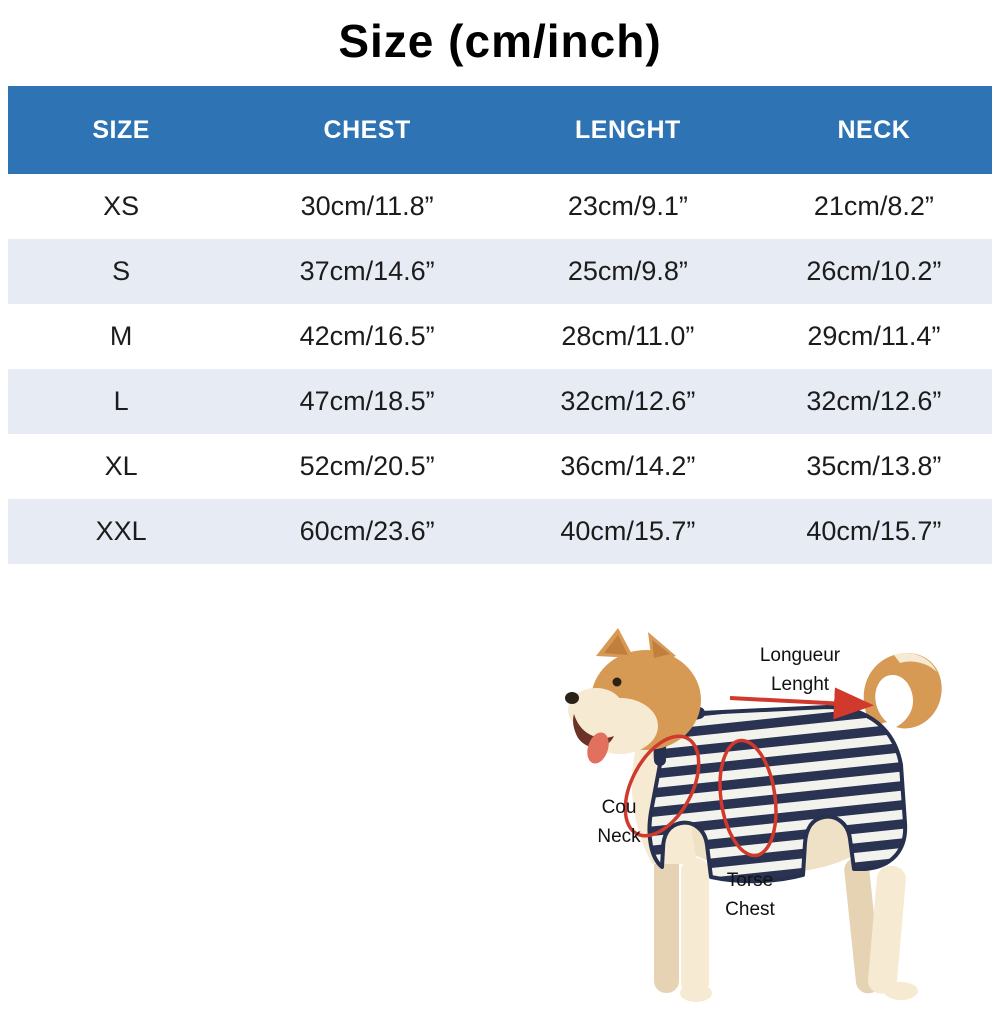  I want to click on length-label: Longueur Lenght, so click(800, 670).